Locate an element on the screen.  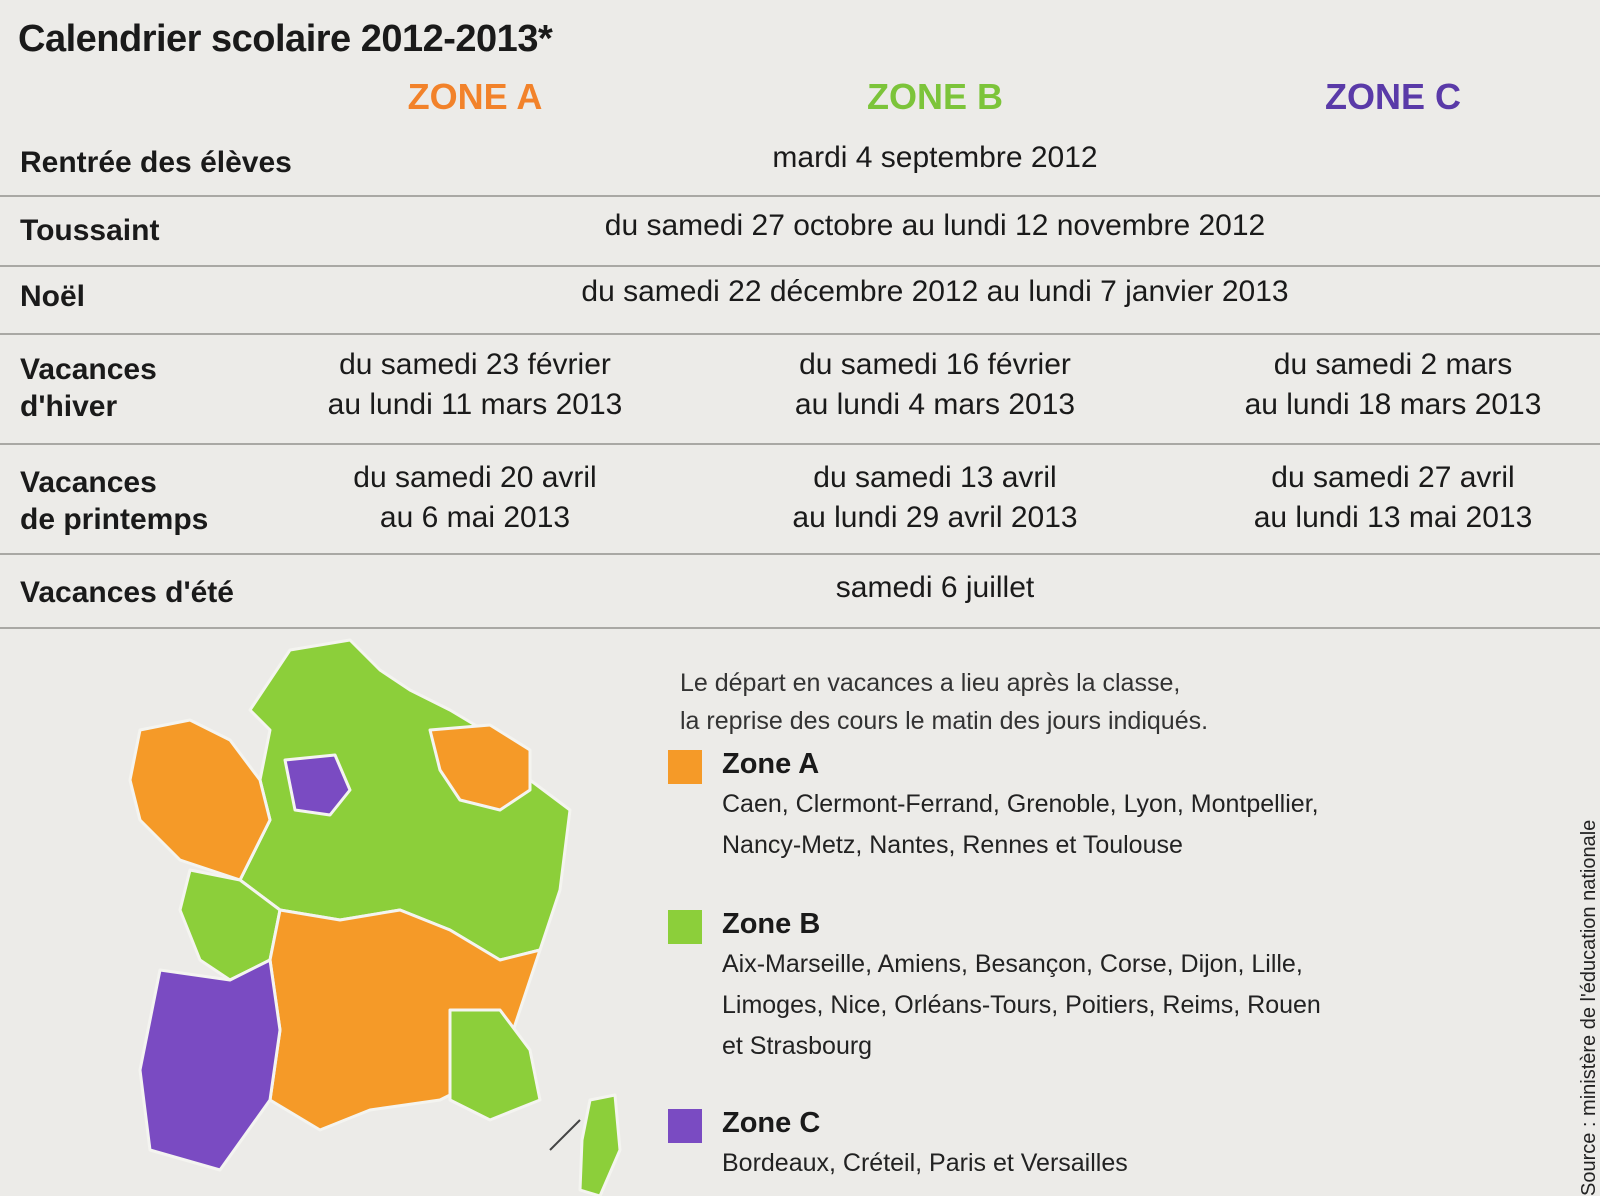
cell-line: au 6 mai 2013 is located at coordinates (475, 517).